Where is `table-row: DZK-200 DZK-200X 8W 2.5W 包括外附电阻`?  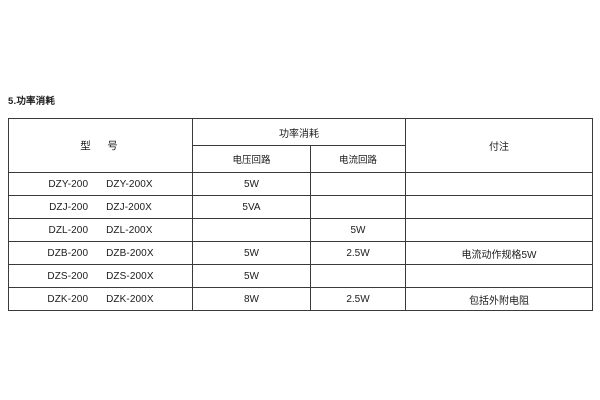 table-row: DZK-200 DZK-200X 8W 2.5W 包括外附电阻 is located at coordinates (300, 299).